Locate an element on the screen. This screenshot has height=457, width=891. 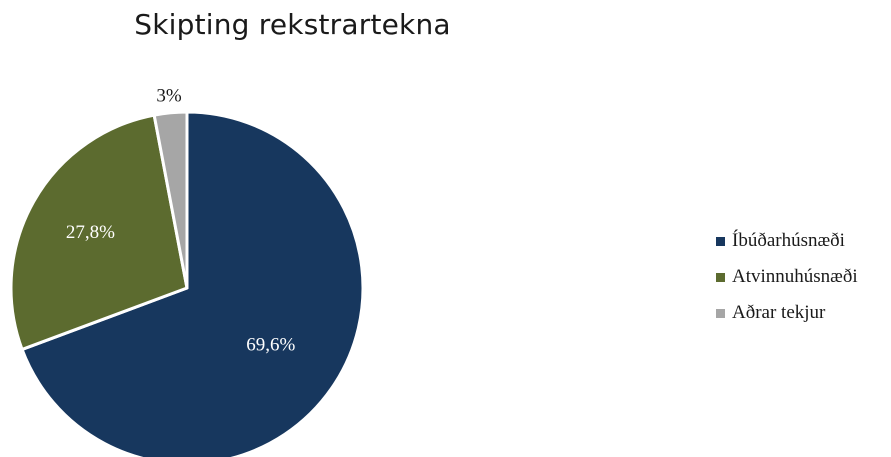
slice-data-label: 69,6% is located at coordinates (270, 345).